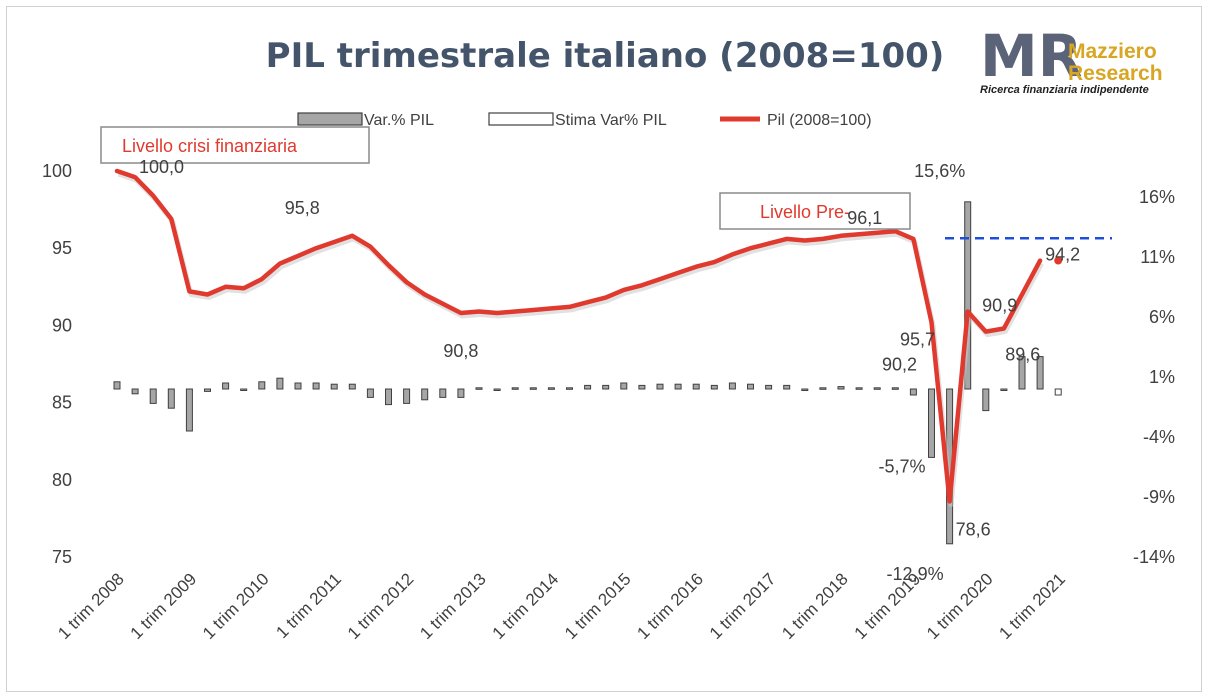 This screenshot has height=700, width=1210. What do you see at coordinates (330, 119) in the screenshot?
I see `legend-swatch-var-pil` at bounding box center [330, 119].